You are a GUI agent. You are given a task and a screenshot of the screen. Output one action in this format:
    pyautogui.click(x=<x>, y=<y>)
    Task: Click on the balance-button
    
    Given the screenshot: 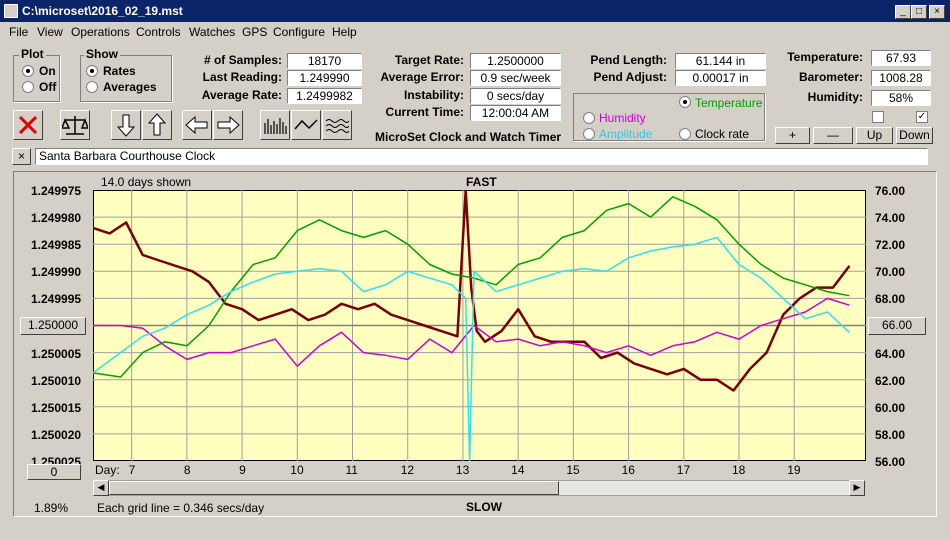 What is the action you would take?
    pyautogui.click(x=75, y=125)
    